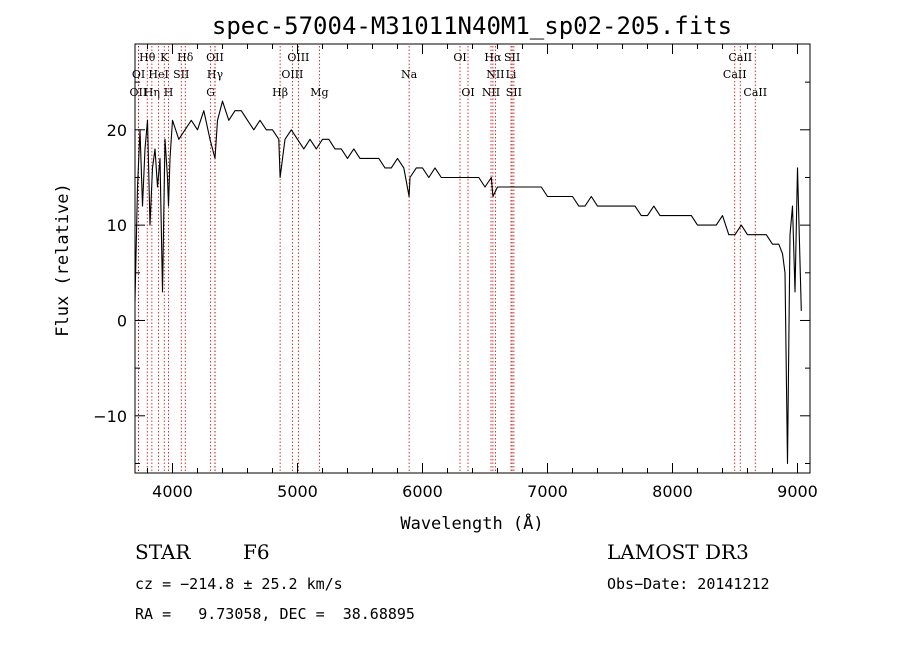  Describe the element at coordinates (275, 614) in the screenshot. I see `coordinates: RA = 9.73058, DEC = 38.68895` at that location.